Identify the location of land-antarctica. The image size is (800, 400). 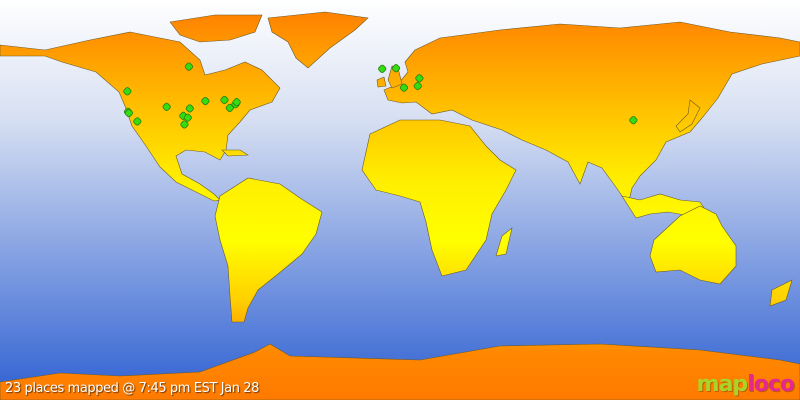
(400, 371).